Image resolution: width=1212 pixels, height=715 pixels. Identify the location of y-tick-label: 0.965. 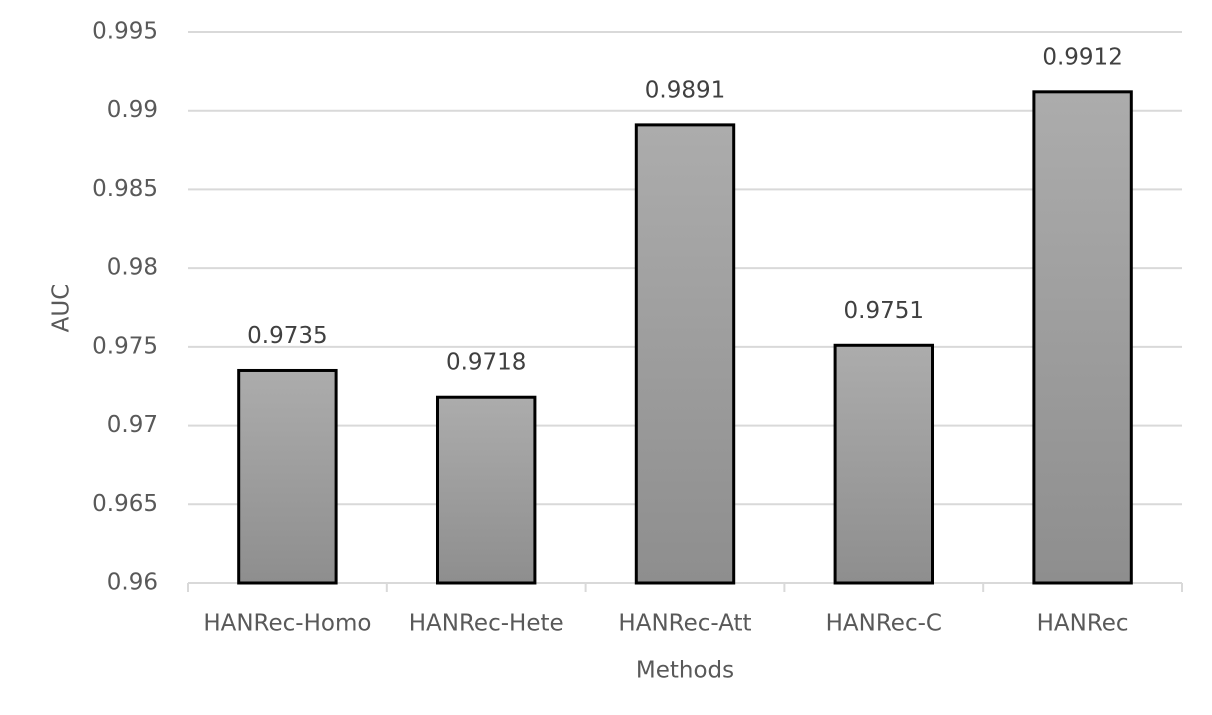
(125, 504).